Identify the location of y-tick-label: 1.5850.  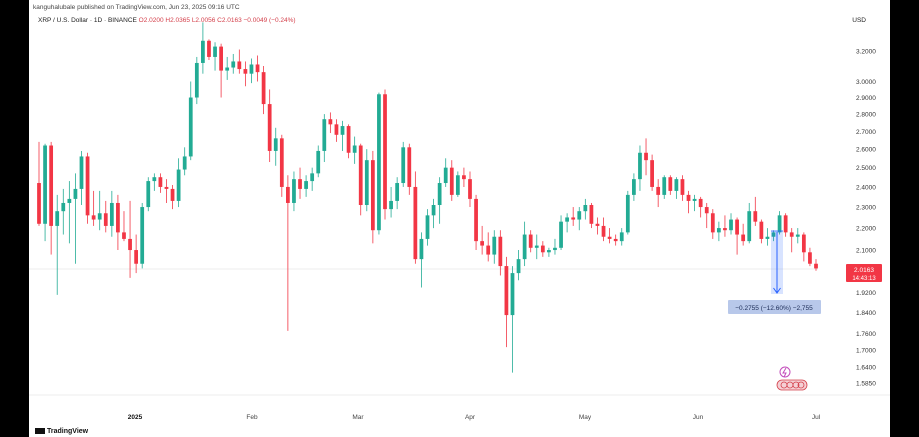
(866, 384).